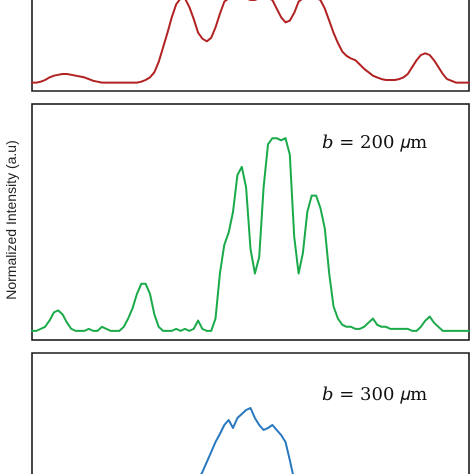 The width and height of the screenshot is (474, 474). I want to click on panel-middle-annotation: 𝑏 = 200 𝜇m, so click(374, 142).